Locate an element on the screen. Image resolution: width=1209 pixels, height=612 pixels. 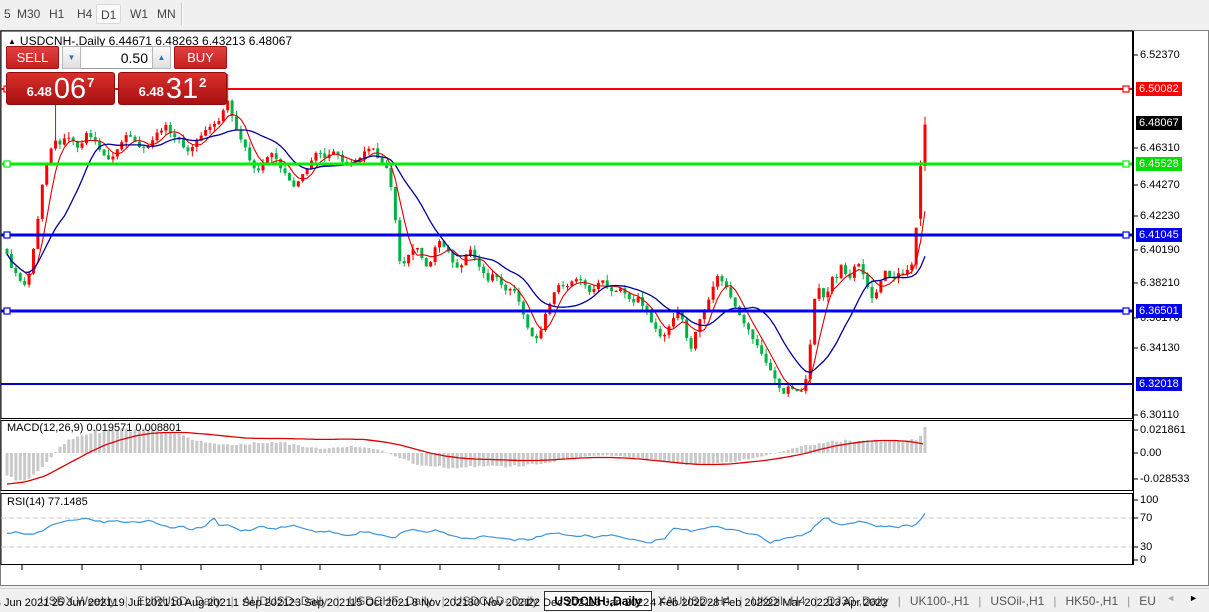
chart-tab-usdx-weekly: USDX,Weekly is located at coordinates (78, 600).